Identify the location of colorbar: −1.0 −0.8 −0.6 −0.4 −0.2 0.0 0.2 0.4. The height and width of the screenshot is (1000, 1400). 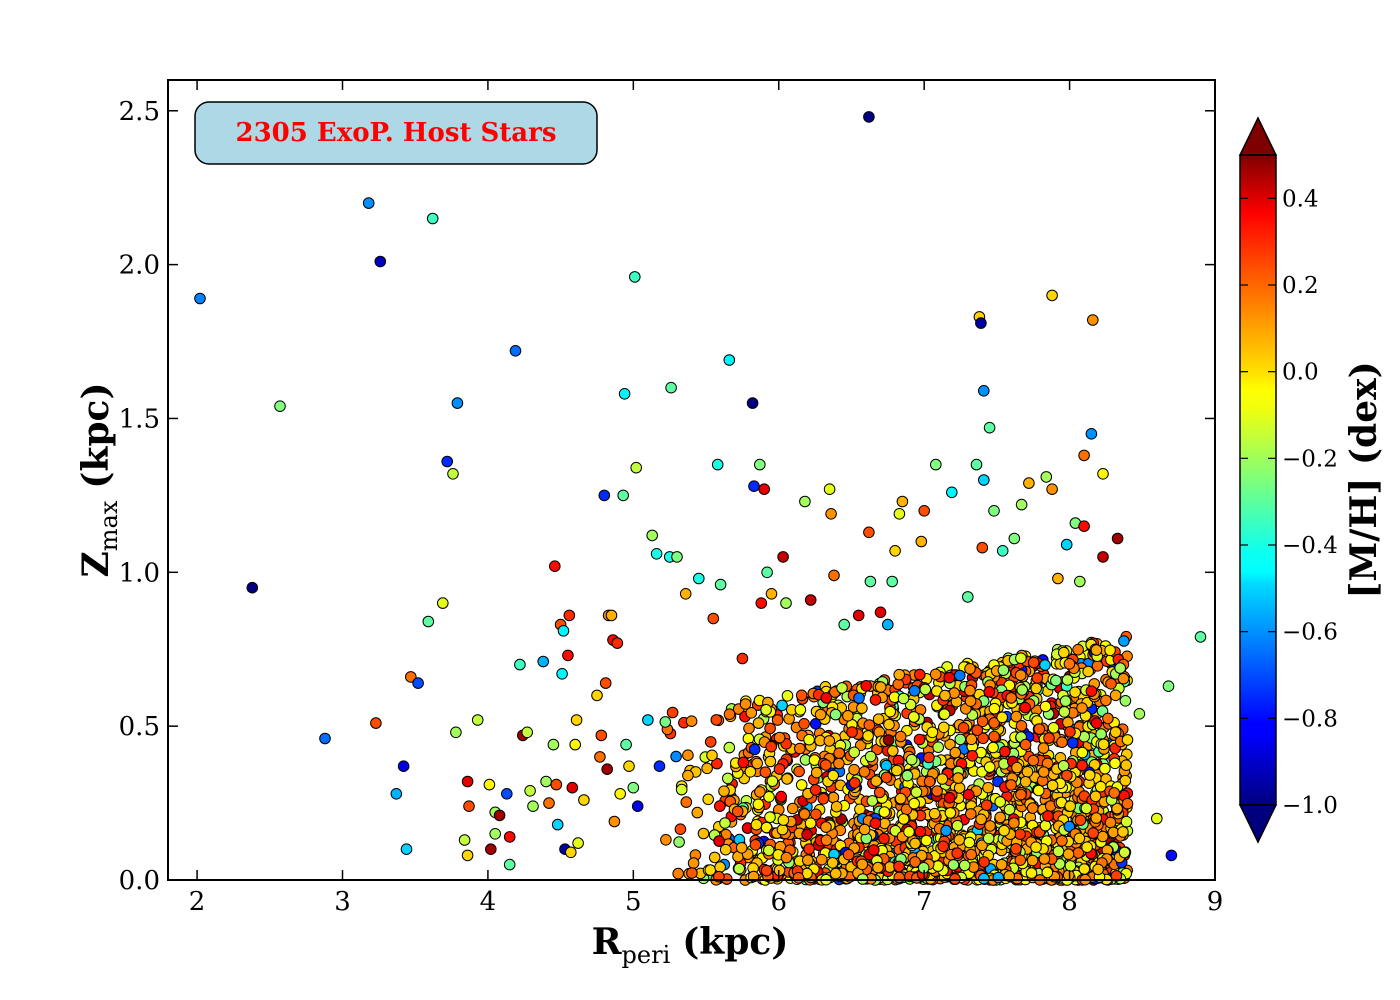
(1288, 480).